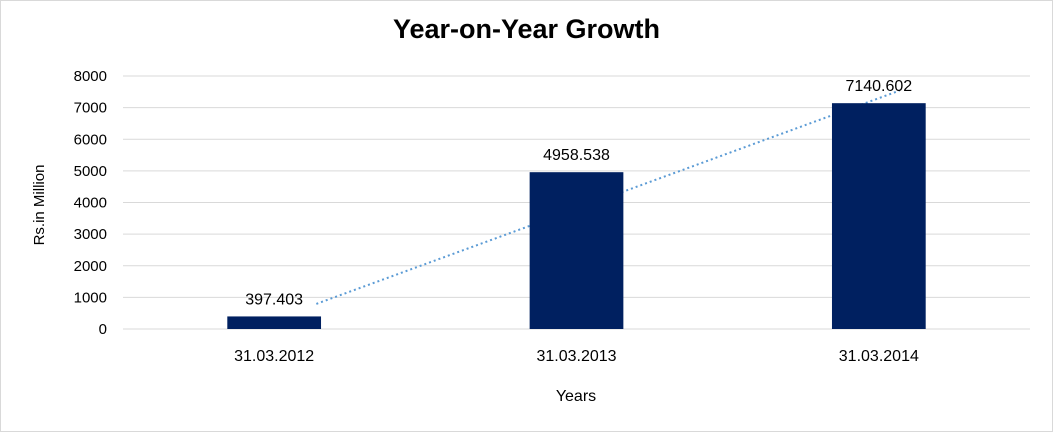 The width and height of the screenshot is (1053, 432). I want to click on y-tick-label: 5000, so click(90, 171).